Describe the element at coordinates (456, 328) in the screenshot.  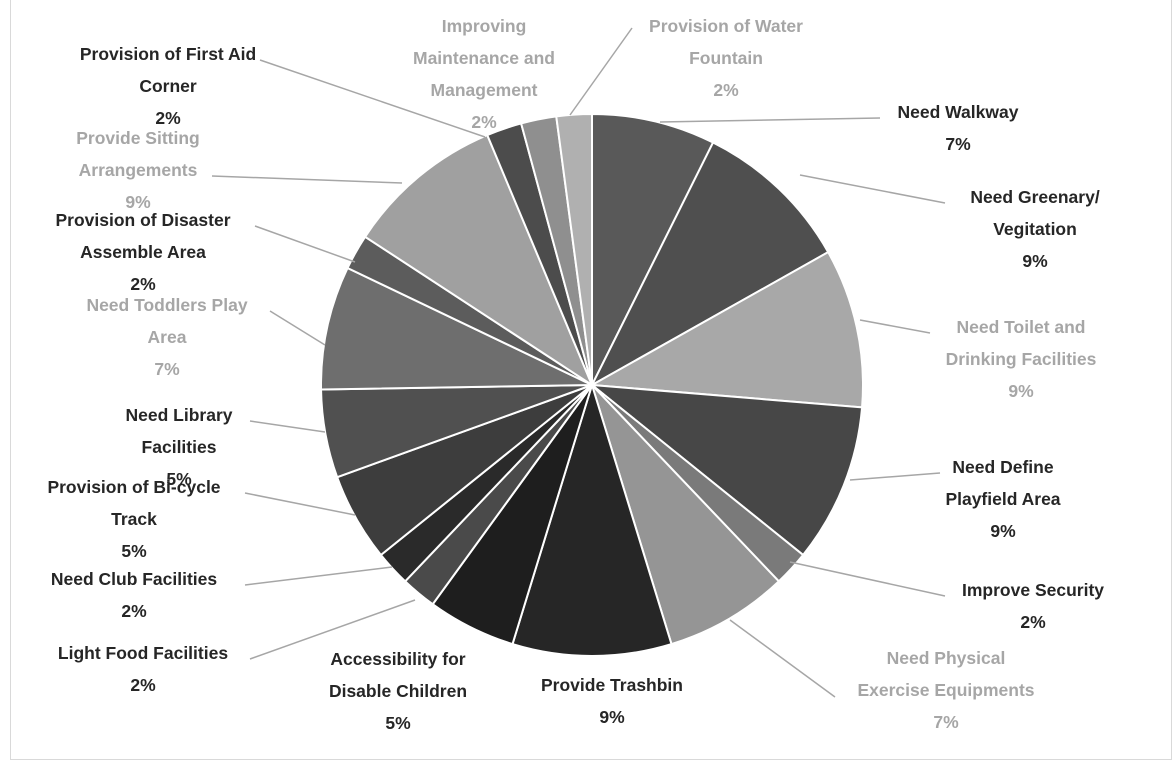
I see `pie-slice-need-toddlers-play-area` at that location.